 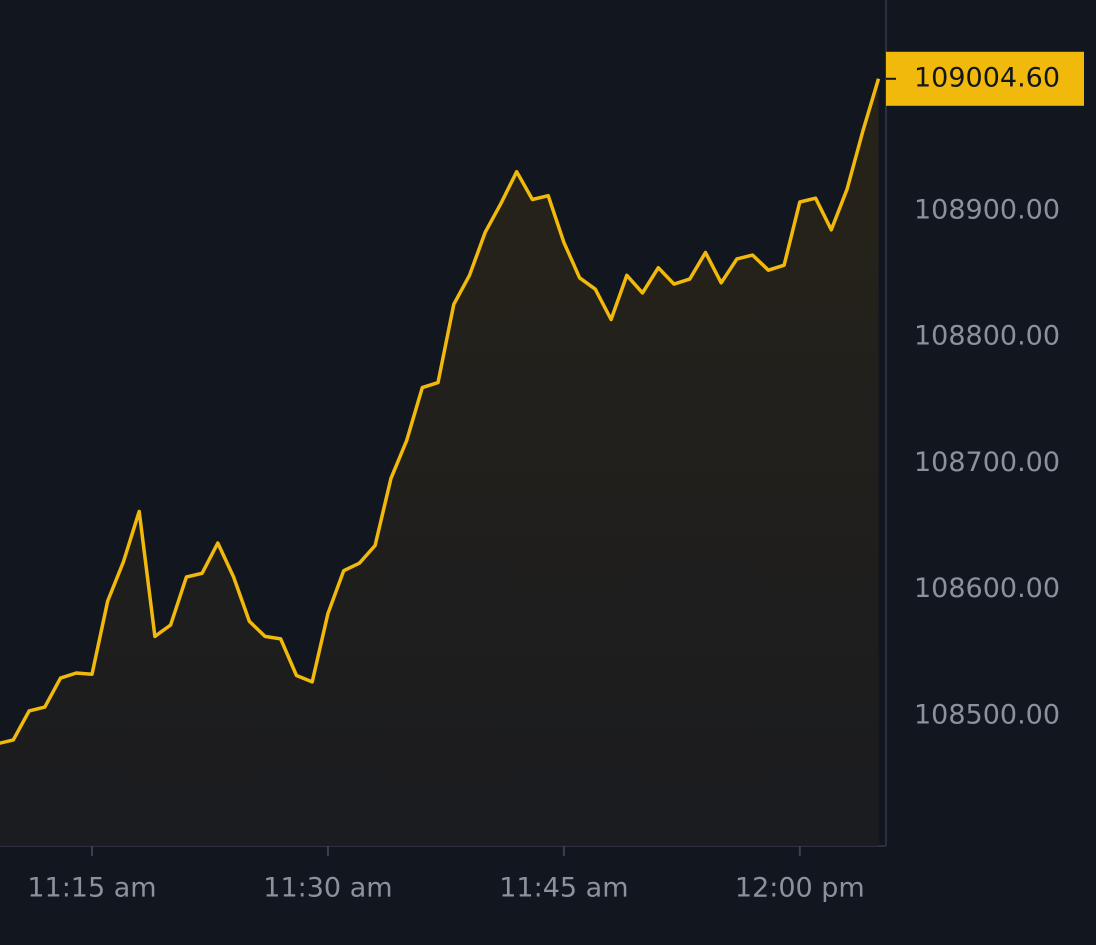 I want to click on x-tick-label: 11:15 am, so click(x=91, y=888).